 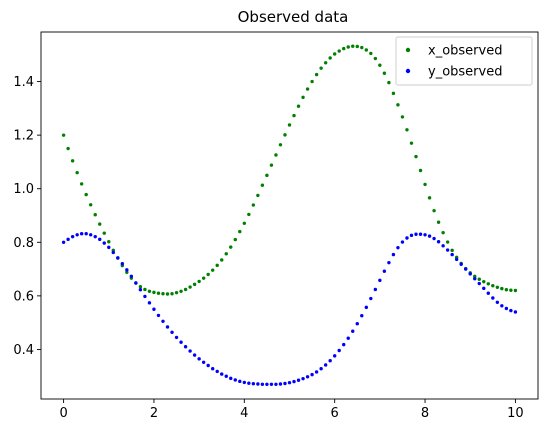 I want to click on legend-label-x-observed: x_observed, so click(x=465, y=51).